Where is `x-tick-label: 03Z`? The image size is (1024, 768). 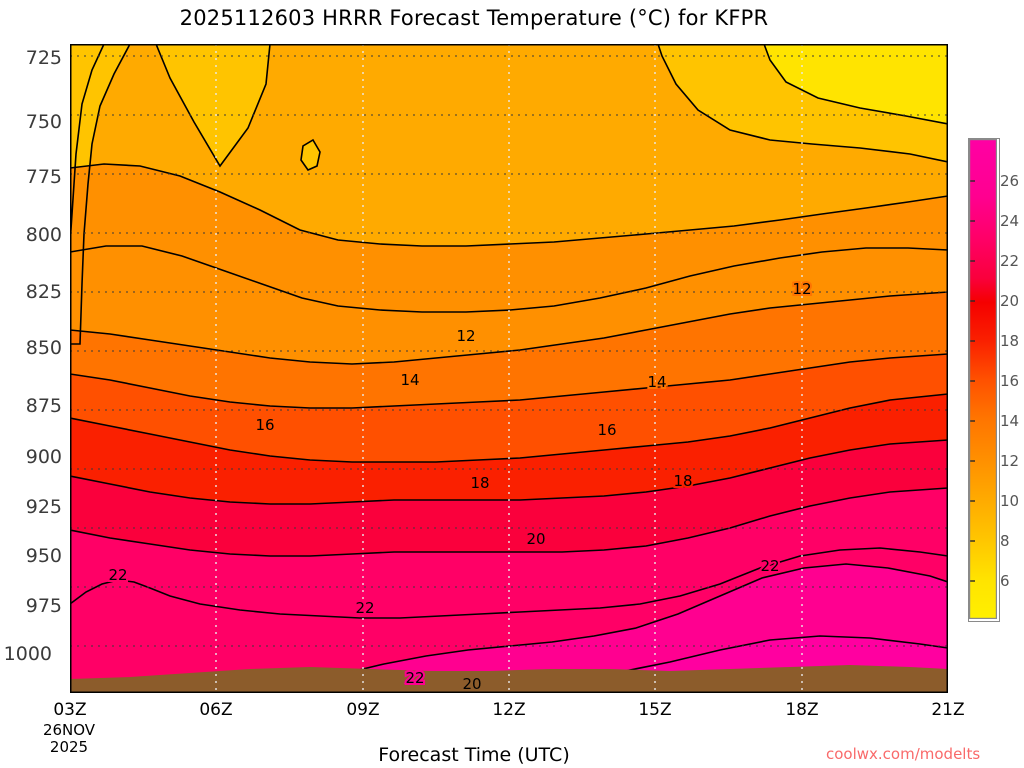 x-tick-label: 03Z is located at coordinates (70, 710).